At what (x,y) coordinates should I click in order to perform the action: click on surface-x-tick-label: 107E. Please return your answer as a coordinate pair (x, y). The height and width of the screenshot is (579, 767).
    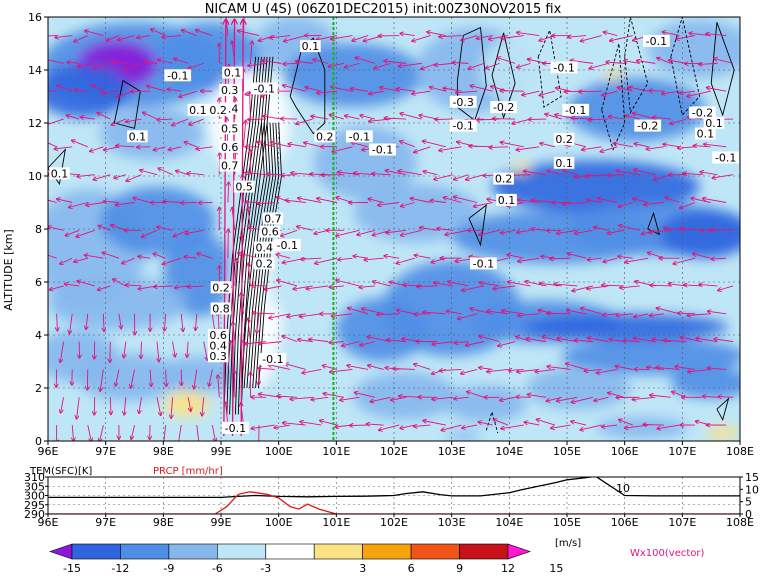
    Looking at the image, I should click on (682, 522).